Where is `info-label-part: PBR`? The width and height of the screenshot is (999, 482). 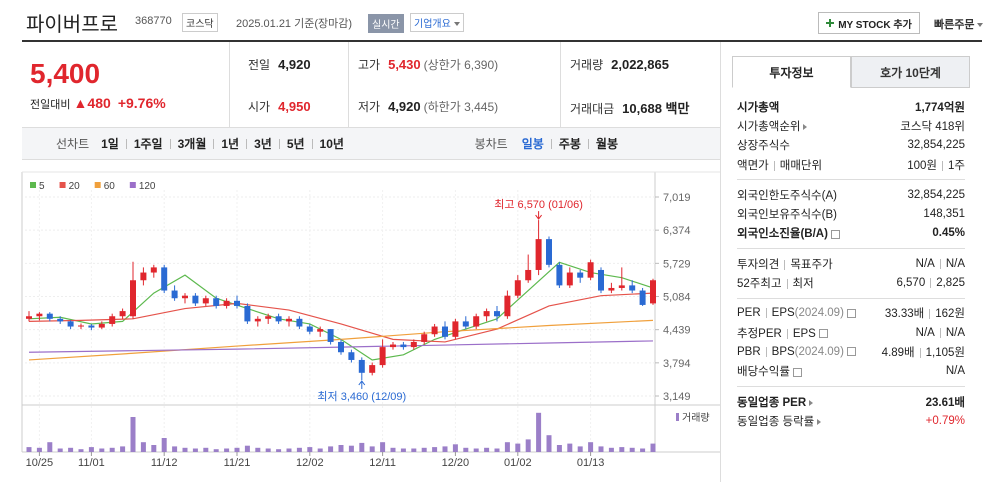
info-label-part: PBR is located at coordinates (749, 351).